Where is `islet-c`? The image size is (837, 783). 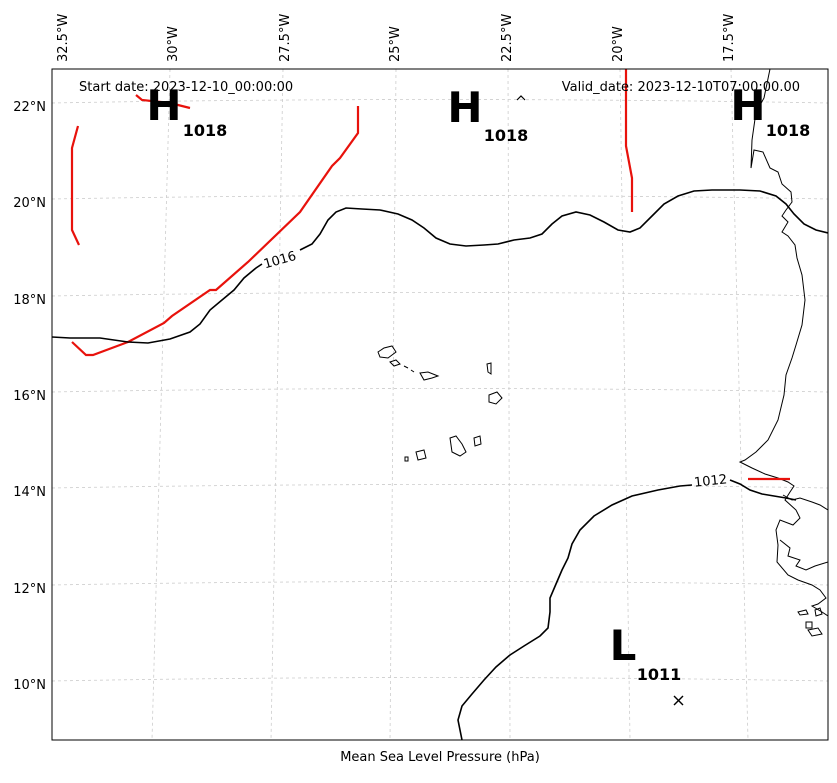
islet-c is located at coordinates (815, 632).